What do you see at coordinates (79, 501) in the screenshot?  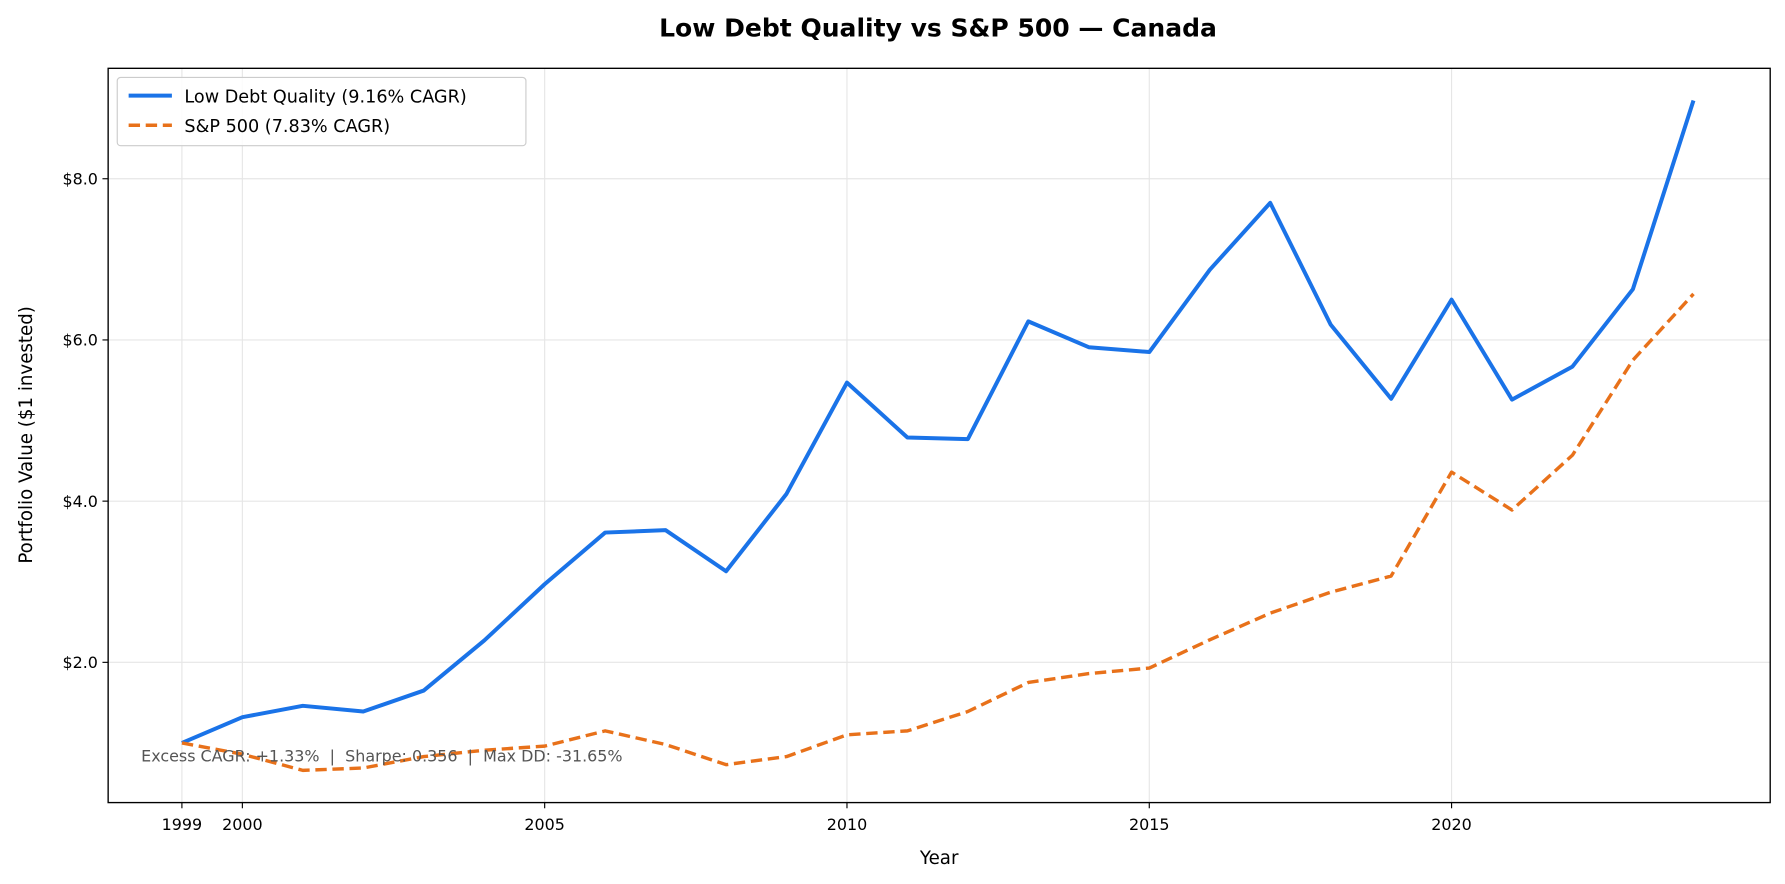 I see `y-tick-label: $4.0` at bounding box center [79, 501].